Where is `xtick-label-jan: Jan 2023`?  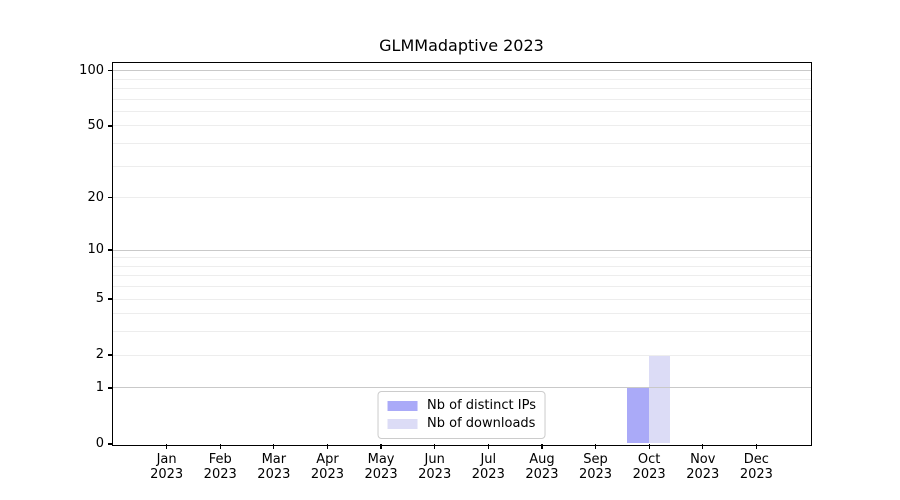 xtick-label-jan: Jan 2023 is located at coordinates (167, 467).